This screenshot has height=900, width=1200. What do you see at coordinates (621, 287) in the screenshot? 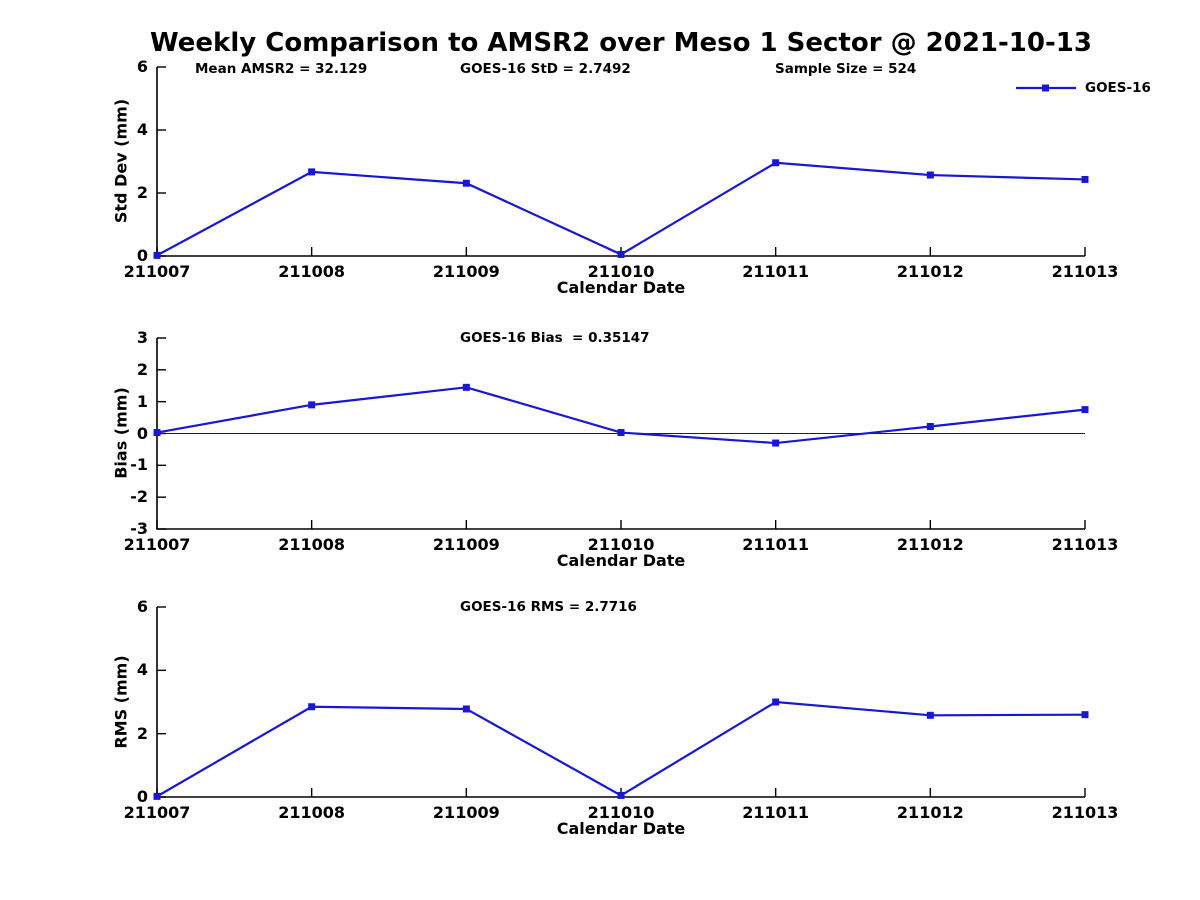
I see `x-axis-label-stddev: Calendar Date` at bounding box center [621, 287].